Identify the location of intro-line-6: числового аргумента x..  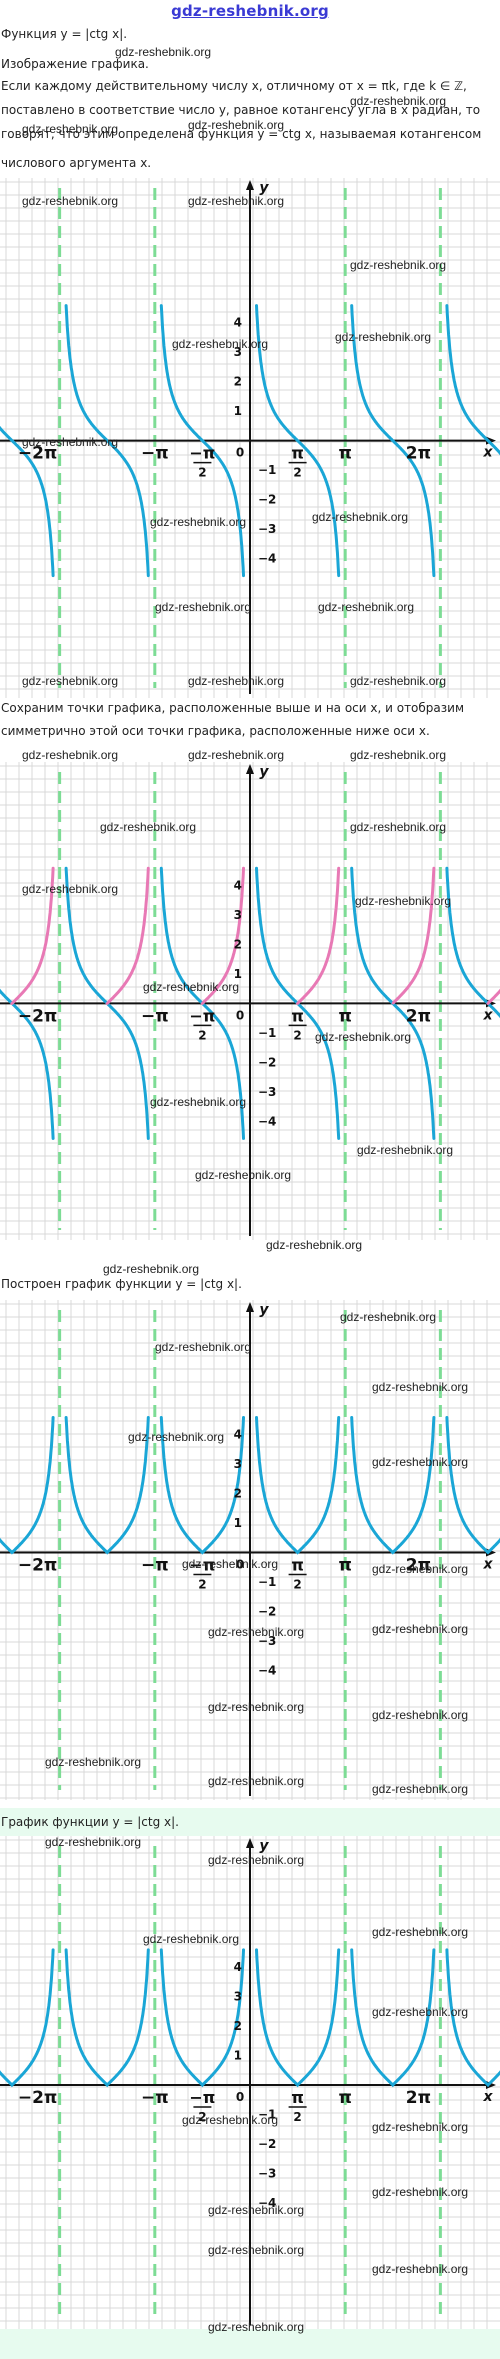
(76, 163).